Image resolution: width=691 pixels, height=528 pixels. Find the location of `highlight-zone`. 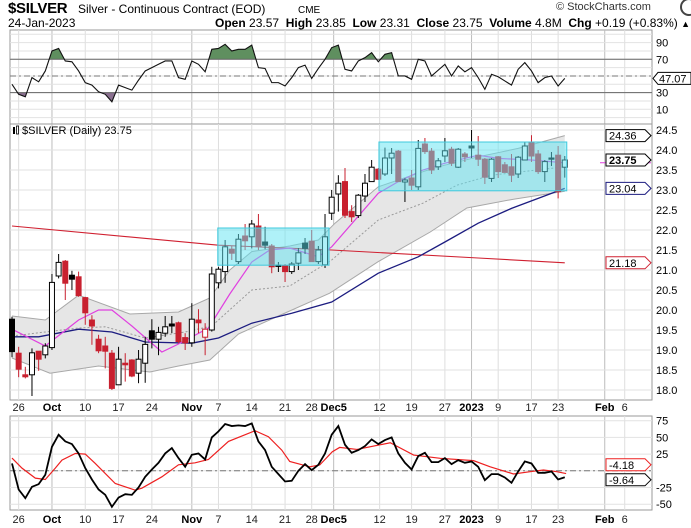

highlight-zone is located at coordinates (273, 246).